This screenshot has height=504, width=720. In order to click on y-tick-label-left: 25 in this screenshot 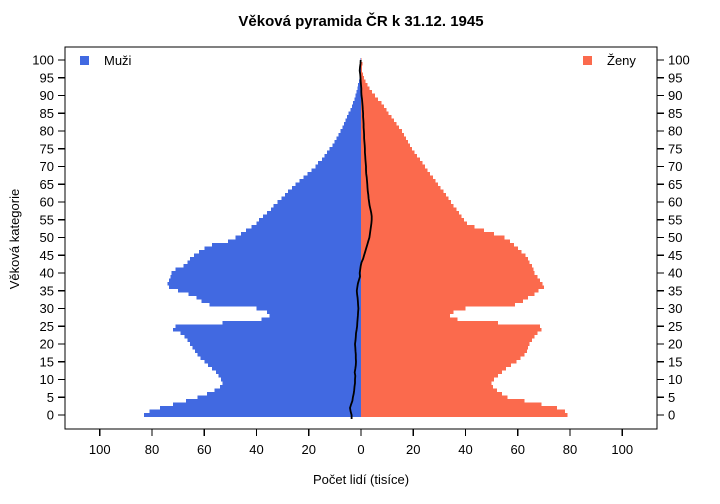, I will do `click(47, 326)`.